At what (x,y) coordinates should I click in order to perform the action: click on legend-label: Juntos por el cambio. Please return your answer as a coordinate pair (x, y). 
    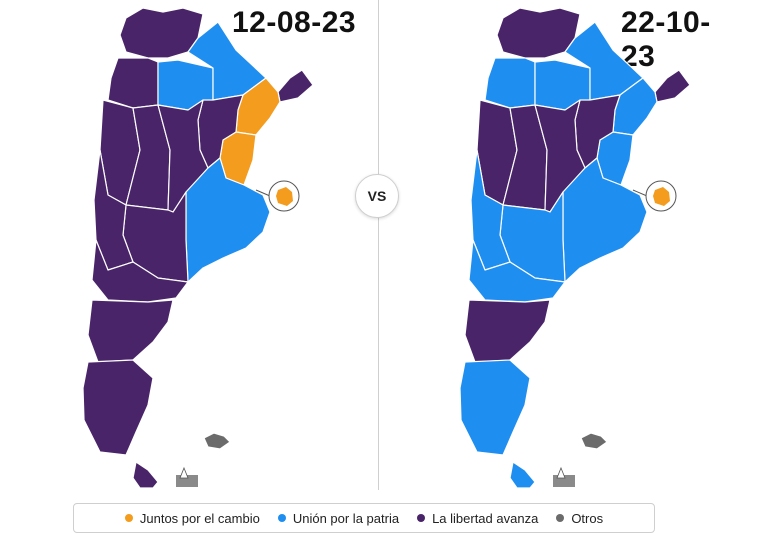
    Looking at the image, I should click on (199, 518).